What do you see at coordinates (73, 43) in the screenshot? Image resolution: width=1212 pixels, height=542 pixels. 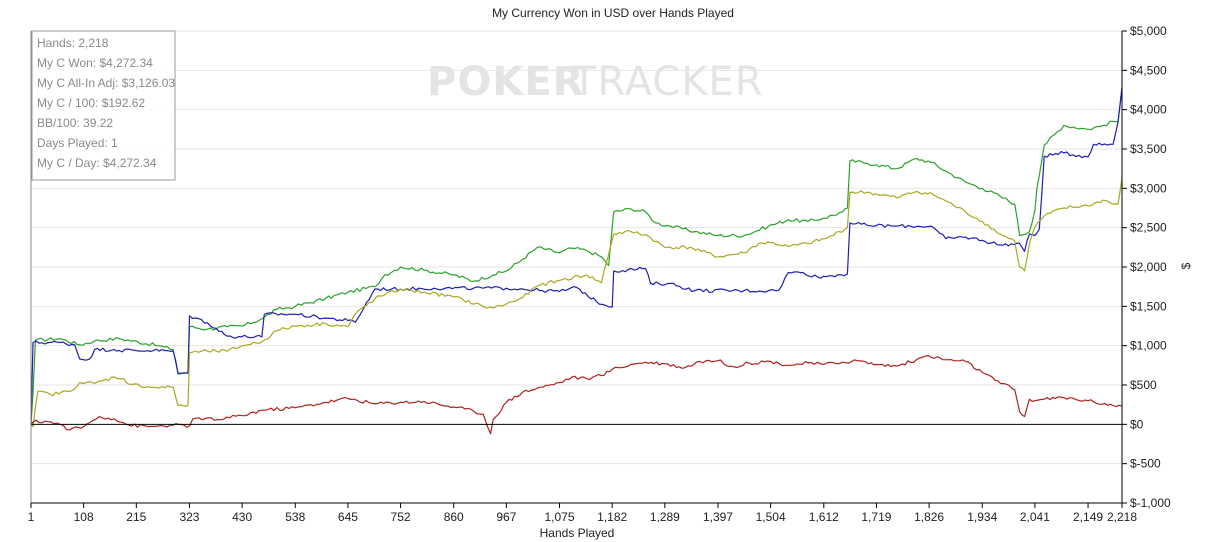 I see `stat-hands: Hands: 2,218` at bounding box center [73, 43].